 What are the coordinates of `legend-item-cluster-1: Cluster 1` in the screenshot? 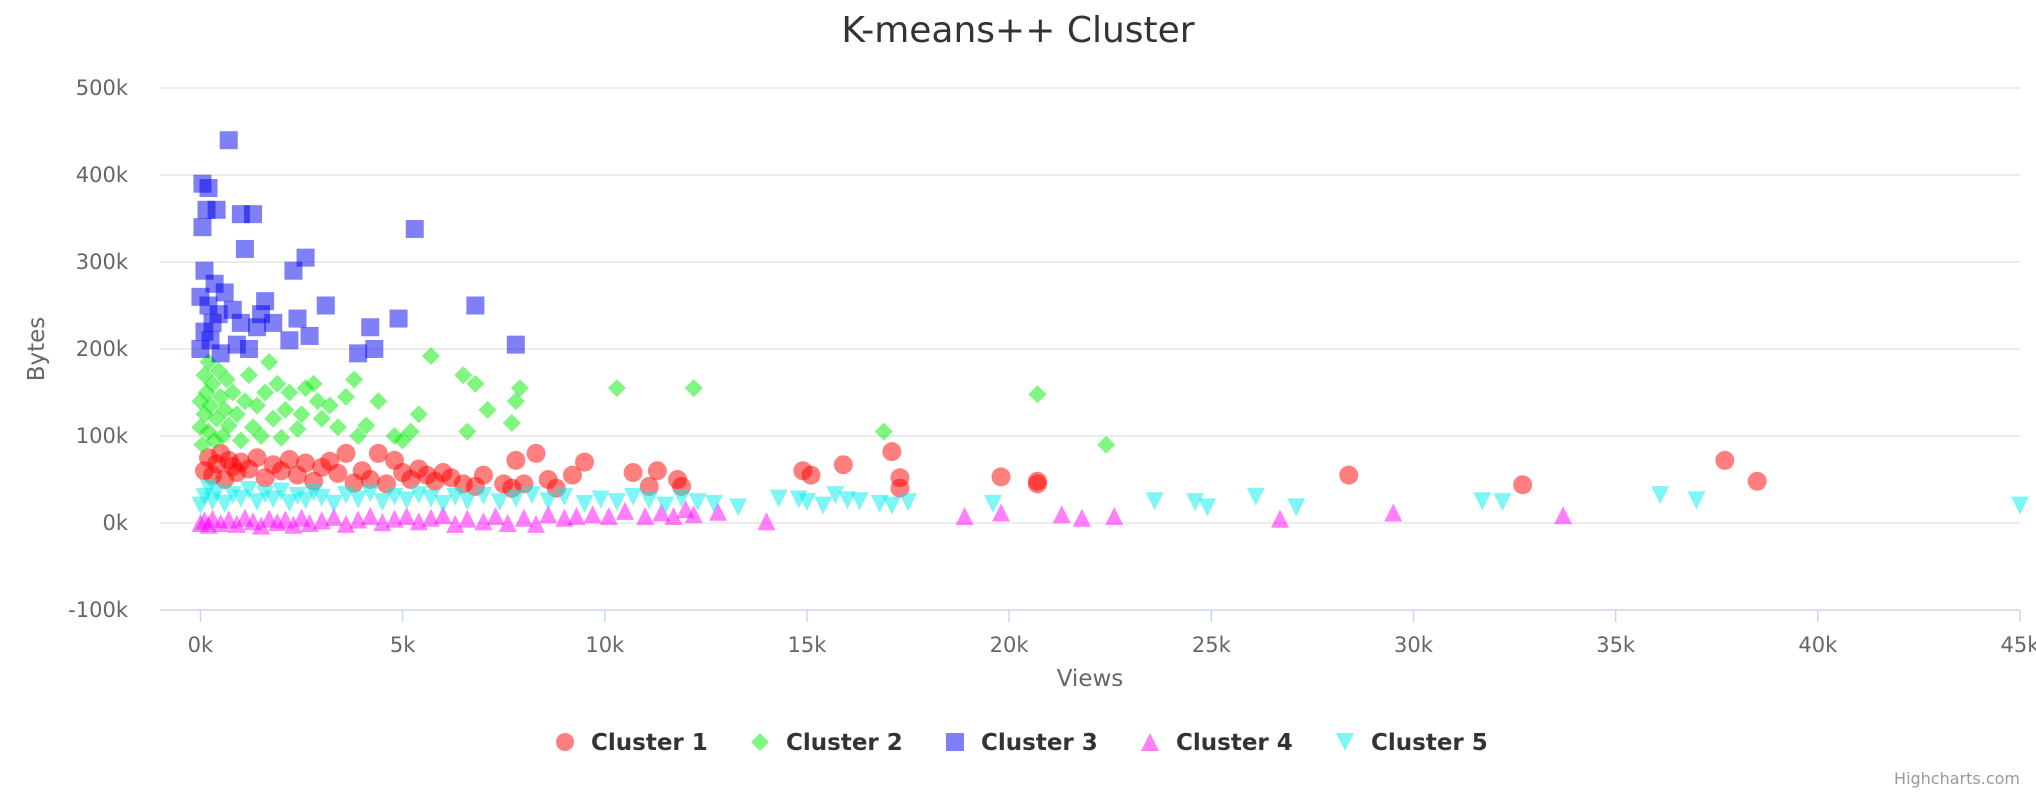 It's located at (632, 743).